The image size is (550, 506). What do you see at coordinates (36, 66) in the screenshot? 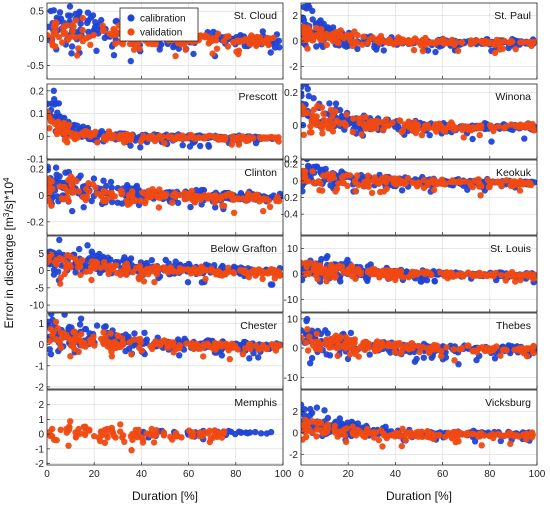
I see `y-tick-label: -0.5` at bounding box center [36, 66].